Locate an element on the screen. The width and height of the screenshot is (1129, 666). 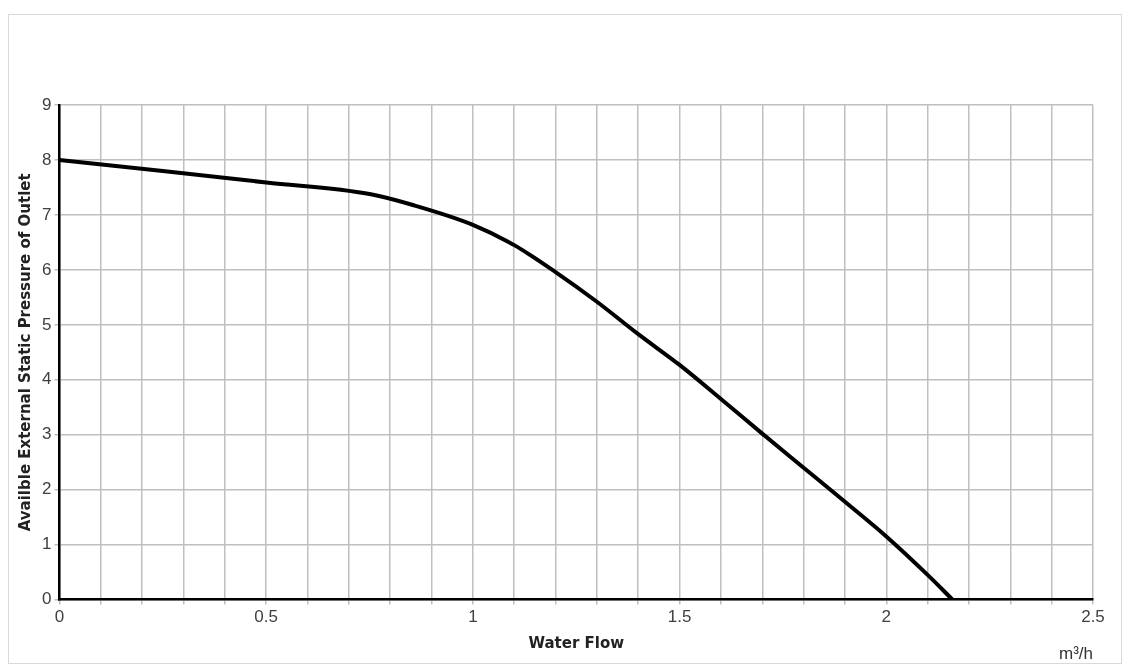
x-axis-title: Water Flow is located at coordinates (576, 642).